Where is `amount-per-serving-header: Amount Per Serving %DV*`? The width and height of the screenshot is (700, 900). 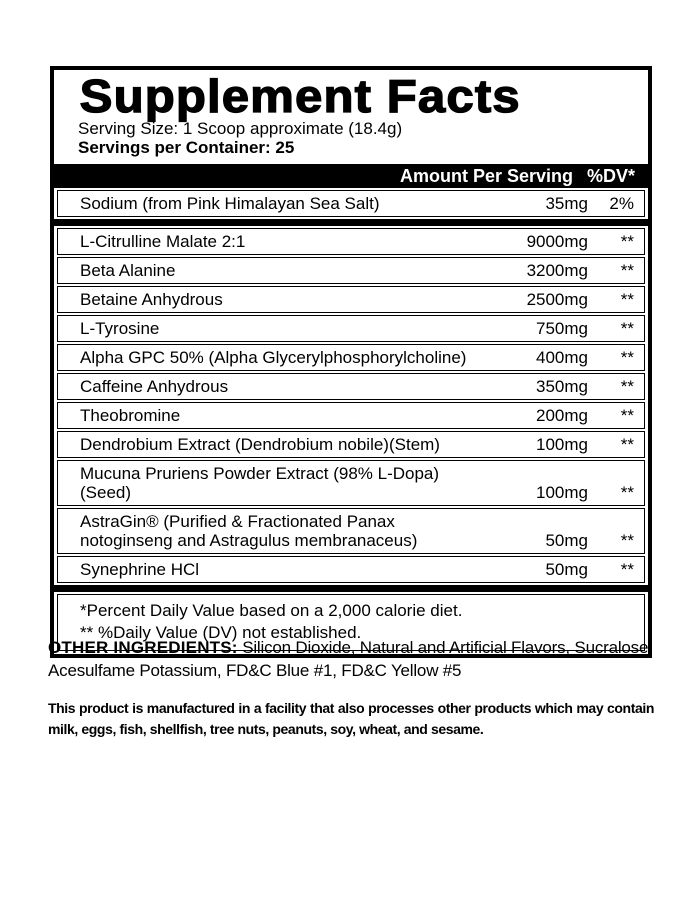 amount-per-serving-header: Amount Per Serving %DV* is located at coordinates (351, 176).